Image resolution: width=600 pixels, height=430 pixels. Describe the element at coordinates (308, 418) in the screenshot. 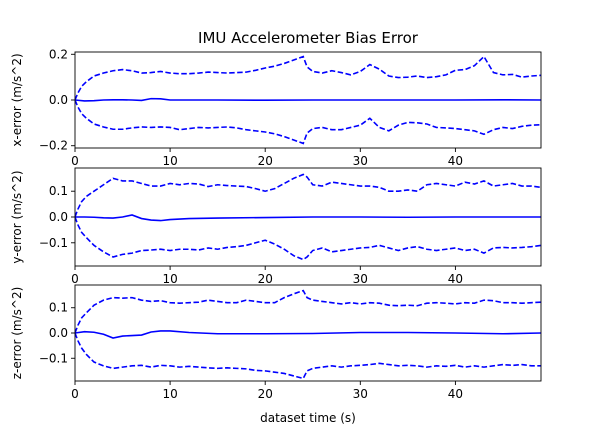

I see `x-axis-label: dataset time (s)` at that location.